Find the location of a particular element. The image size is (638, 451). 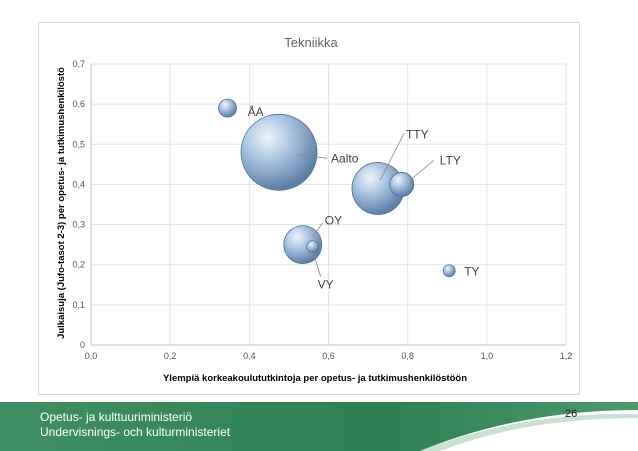

page-number: 26 is located at coordinates (571, 414).